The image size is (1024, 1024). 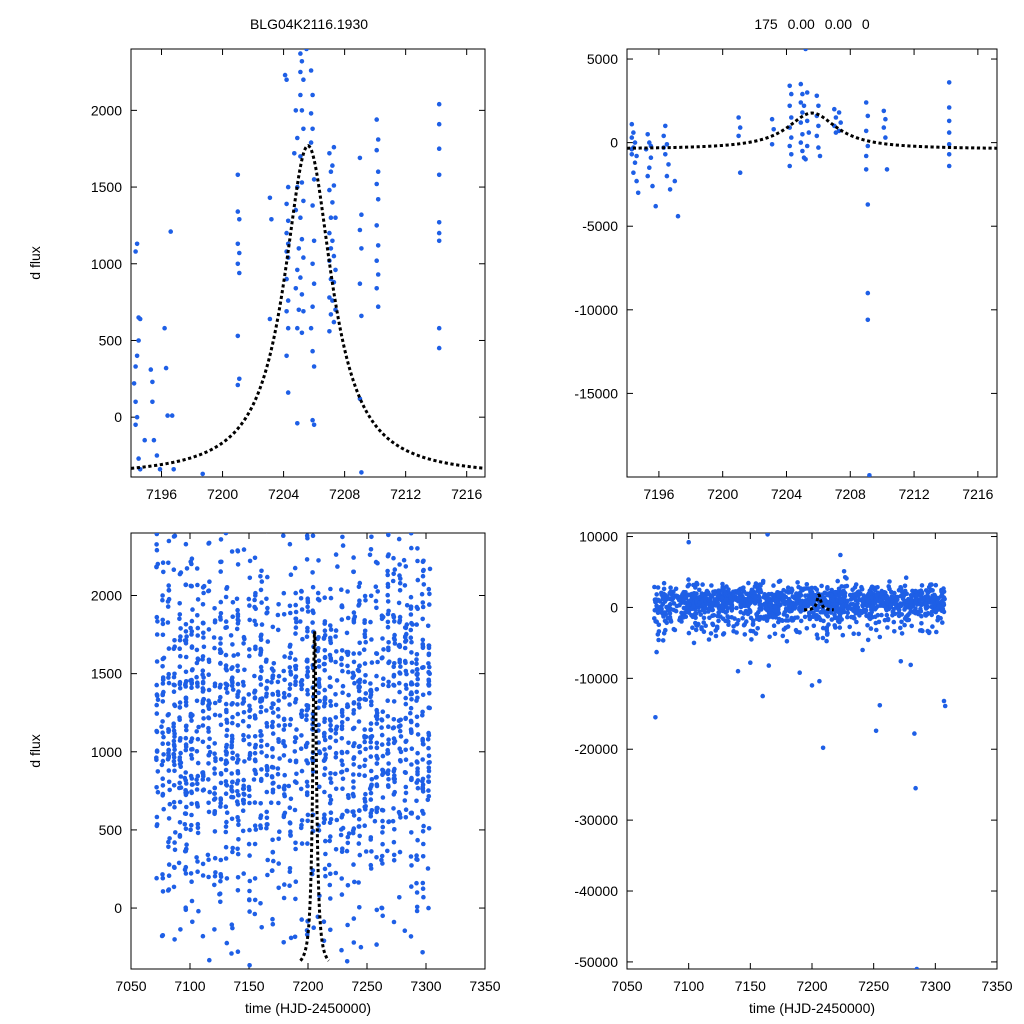 What do you see at coordinates (425, 986) in the screenshot?
I see `x-tick-label: 7300` at bounding box center [425, 986].